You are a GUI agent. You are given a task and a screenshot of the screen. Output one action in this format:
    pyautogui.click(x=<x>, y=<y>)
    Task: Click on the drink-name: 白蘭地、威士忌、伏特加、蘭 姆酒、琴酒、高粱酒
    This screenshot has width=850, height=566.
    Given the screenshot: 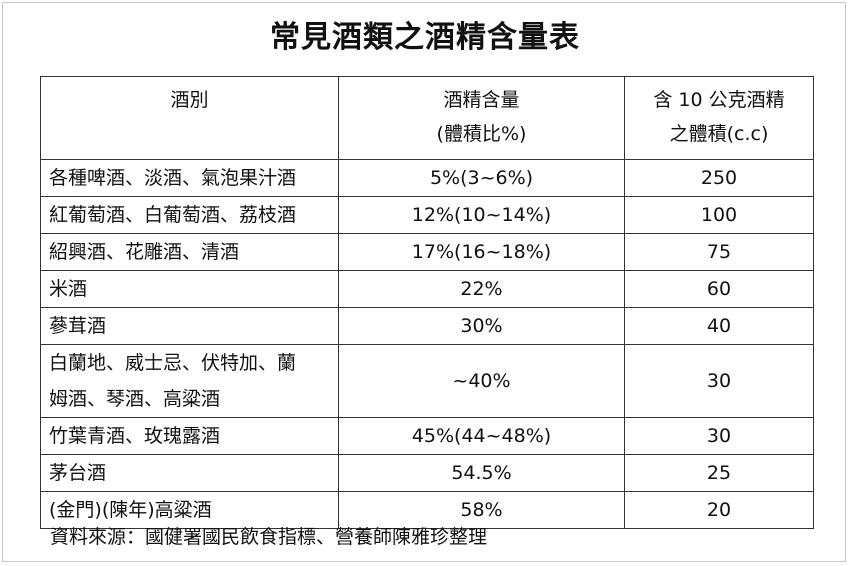 What is the action you would take?
    pyautogui.click(x=189, y=381)
    